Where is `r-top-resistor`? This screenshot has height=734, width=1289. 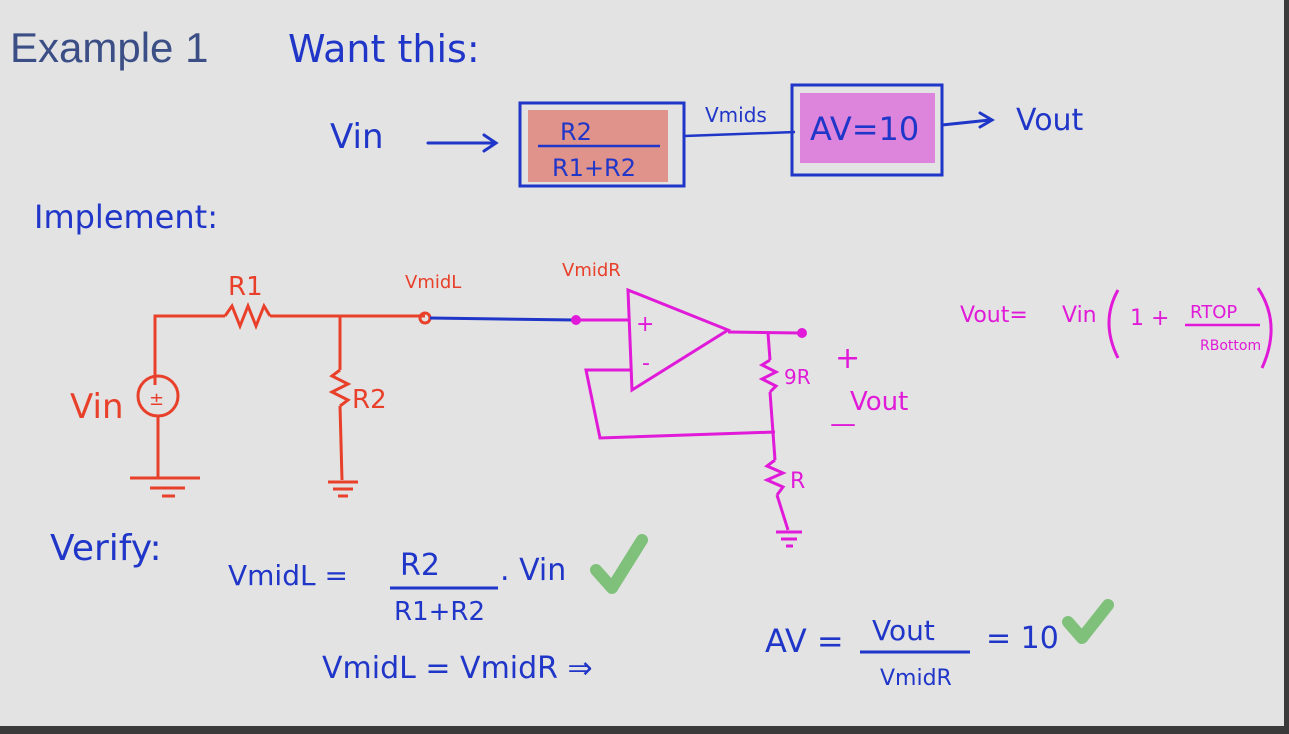
r-top-resistor is located at coordinates (769, 376).